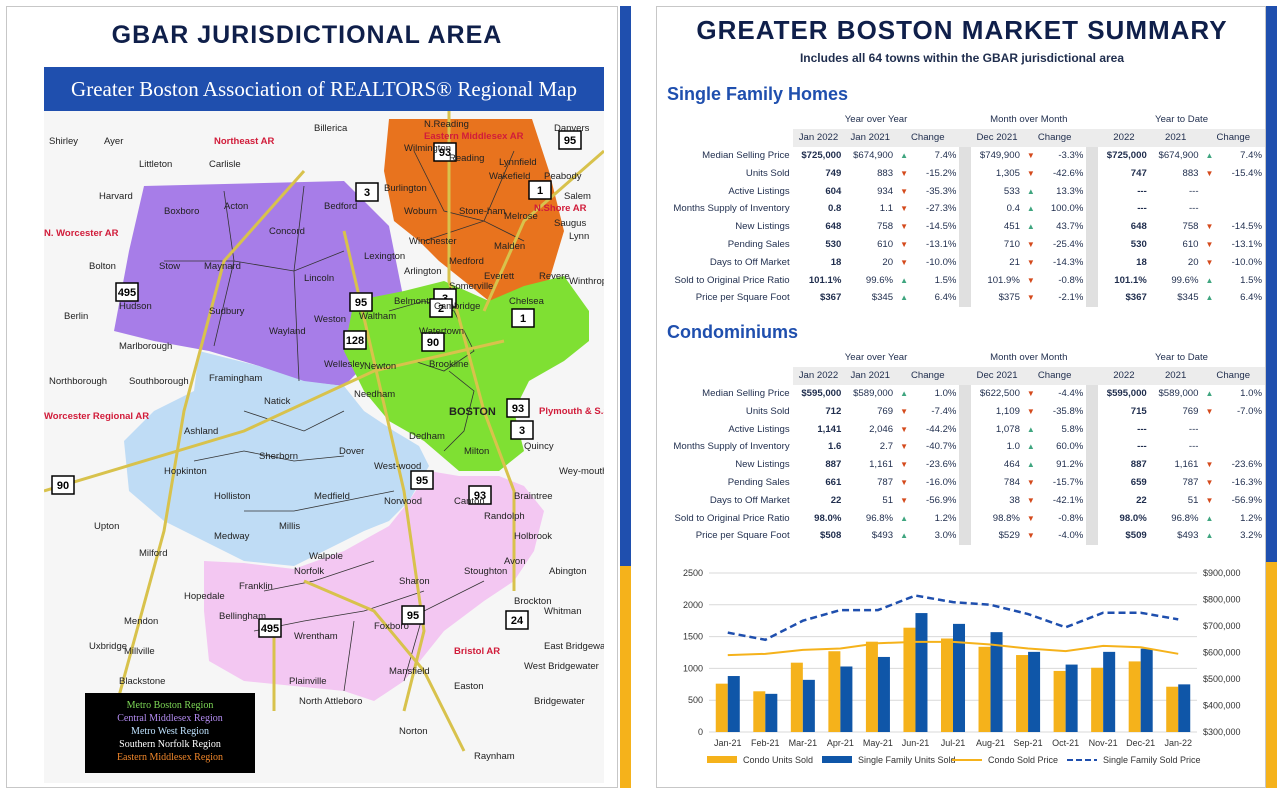  What do you see at coordinates (445, 153) in the screenshot?
I see `svg-text: 93` at bounding box center [445, 153].